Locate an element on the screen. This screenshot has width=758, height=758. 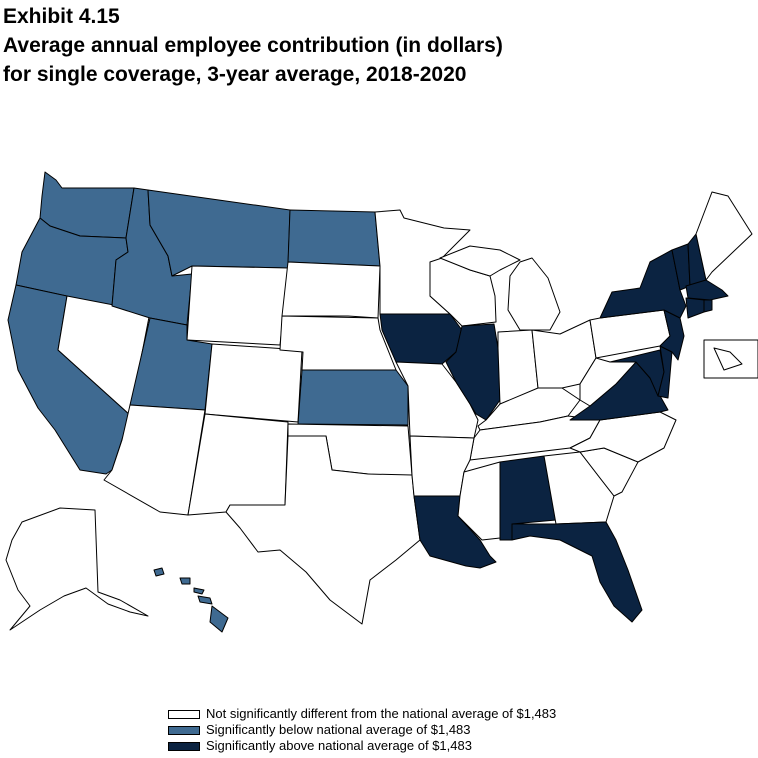
state-ia is located at coordinates (421, 339).